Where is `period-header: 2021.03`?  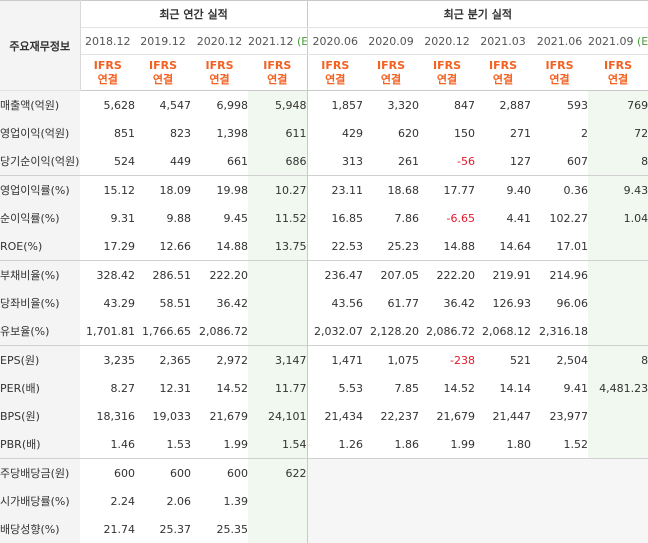 period-header: 2021.03 is located at coordinates (503, 41).